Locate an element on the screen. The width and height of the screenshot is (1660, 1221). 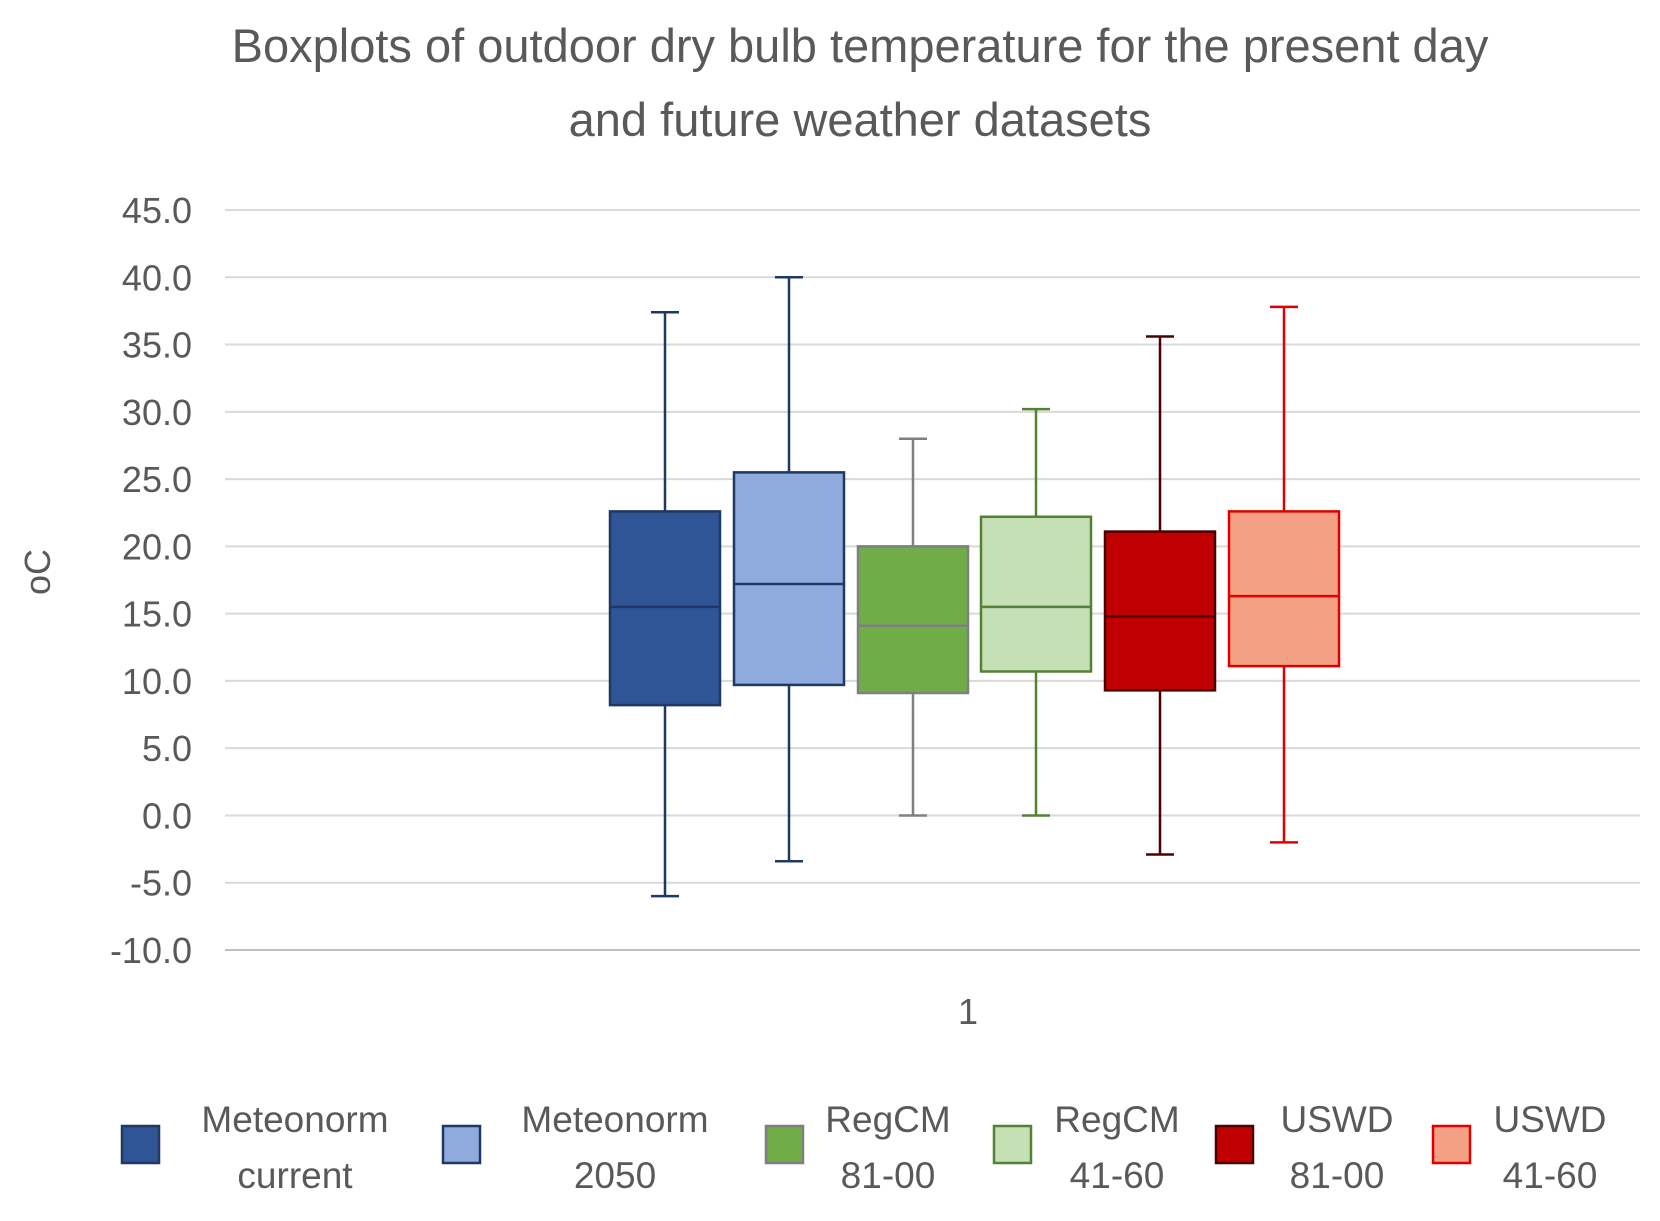
x-axis-category-label: 1 is located at coordinates (968, 1011).